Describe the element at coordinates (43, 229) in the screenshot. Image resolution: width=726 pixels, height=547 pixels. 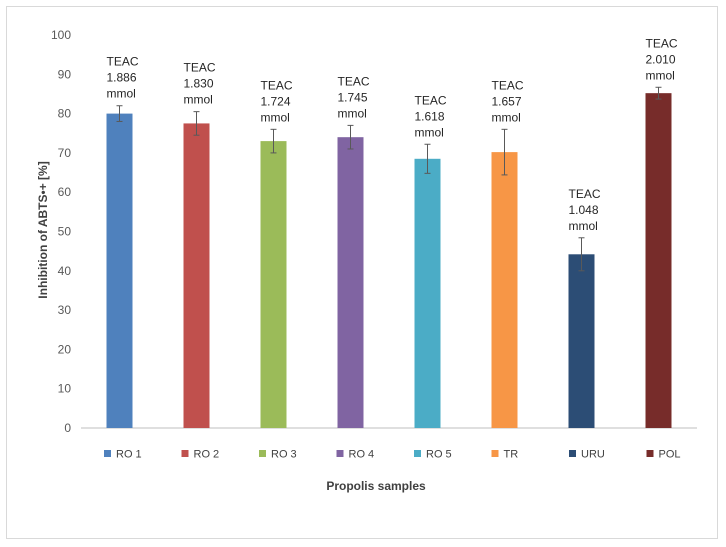
I see `y-axis-title: Inhibition of ABTS•+ [%]` at that location.